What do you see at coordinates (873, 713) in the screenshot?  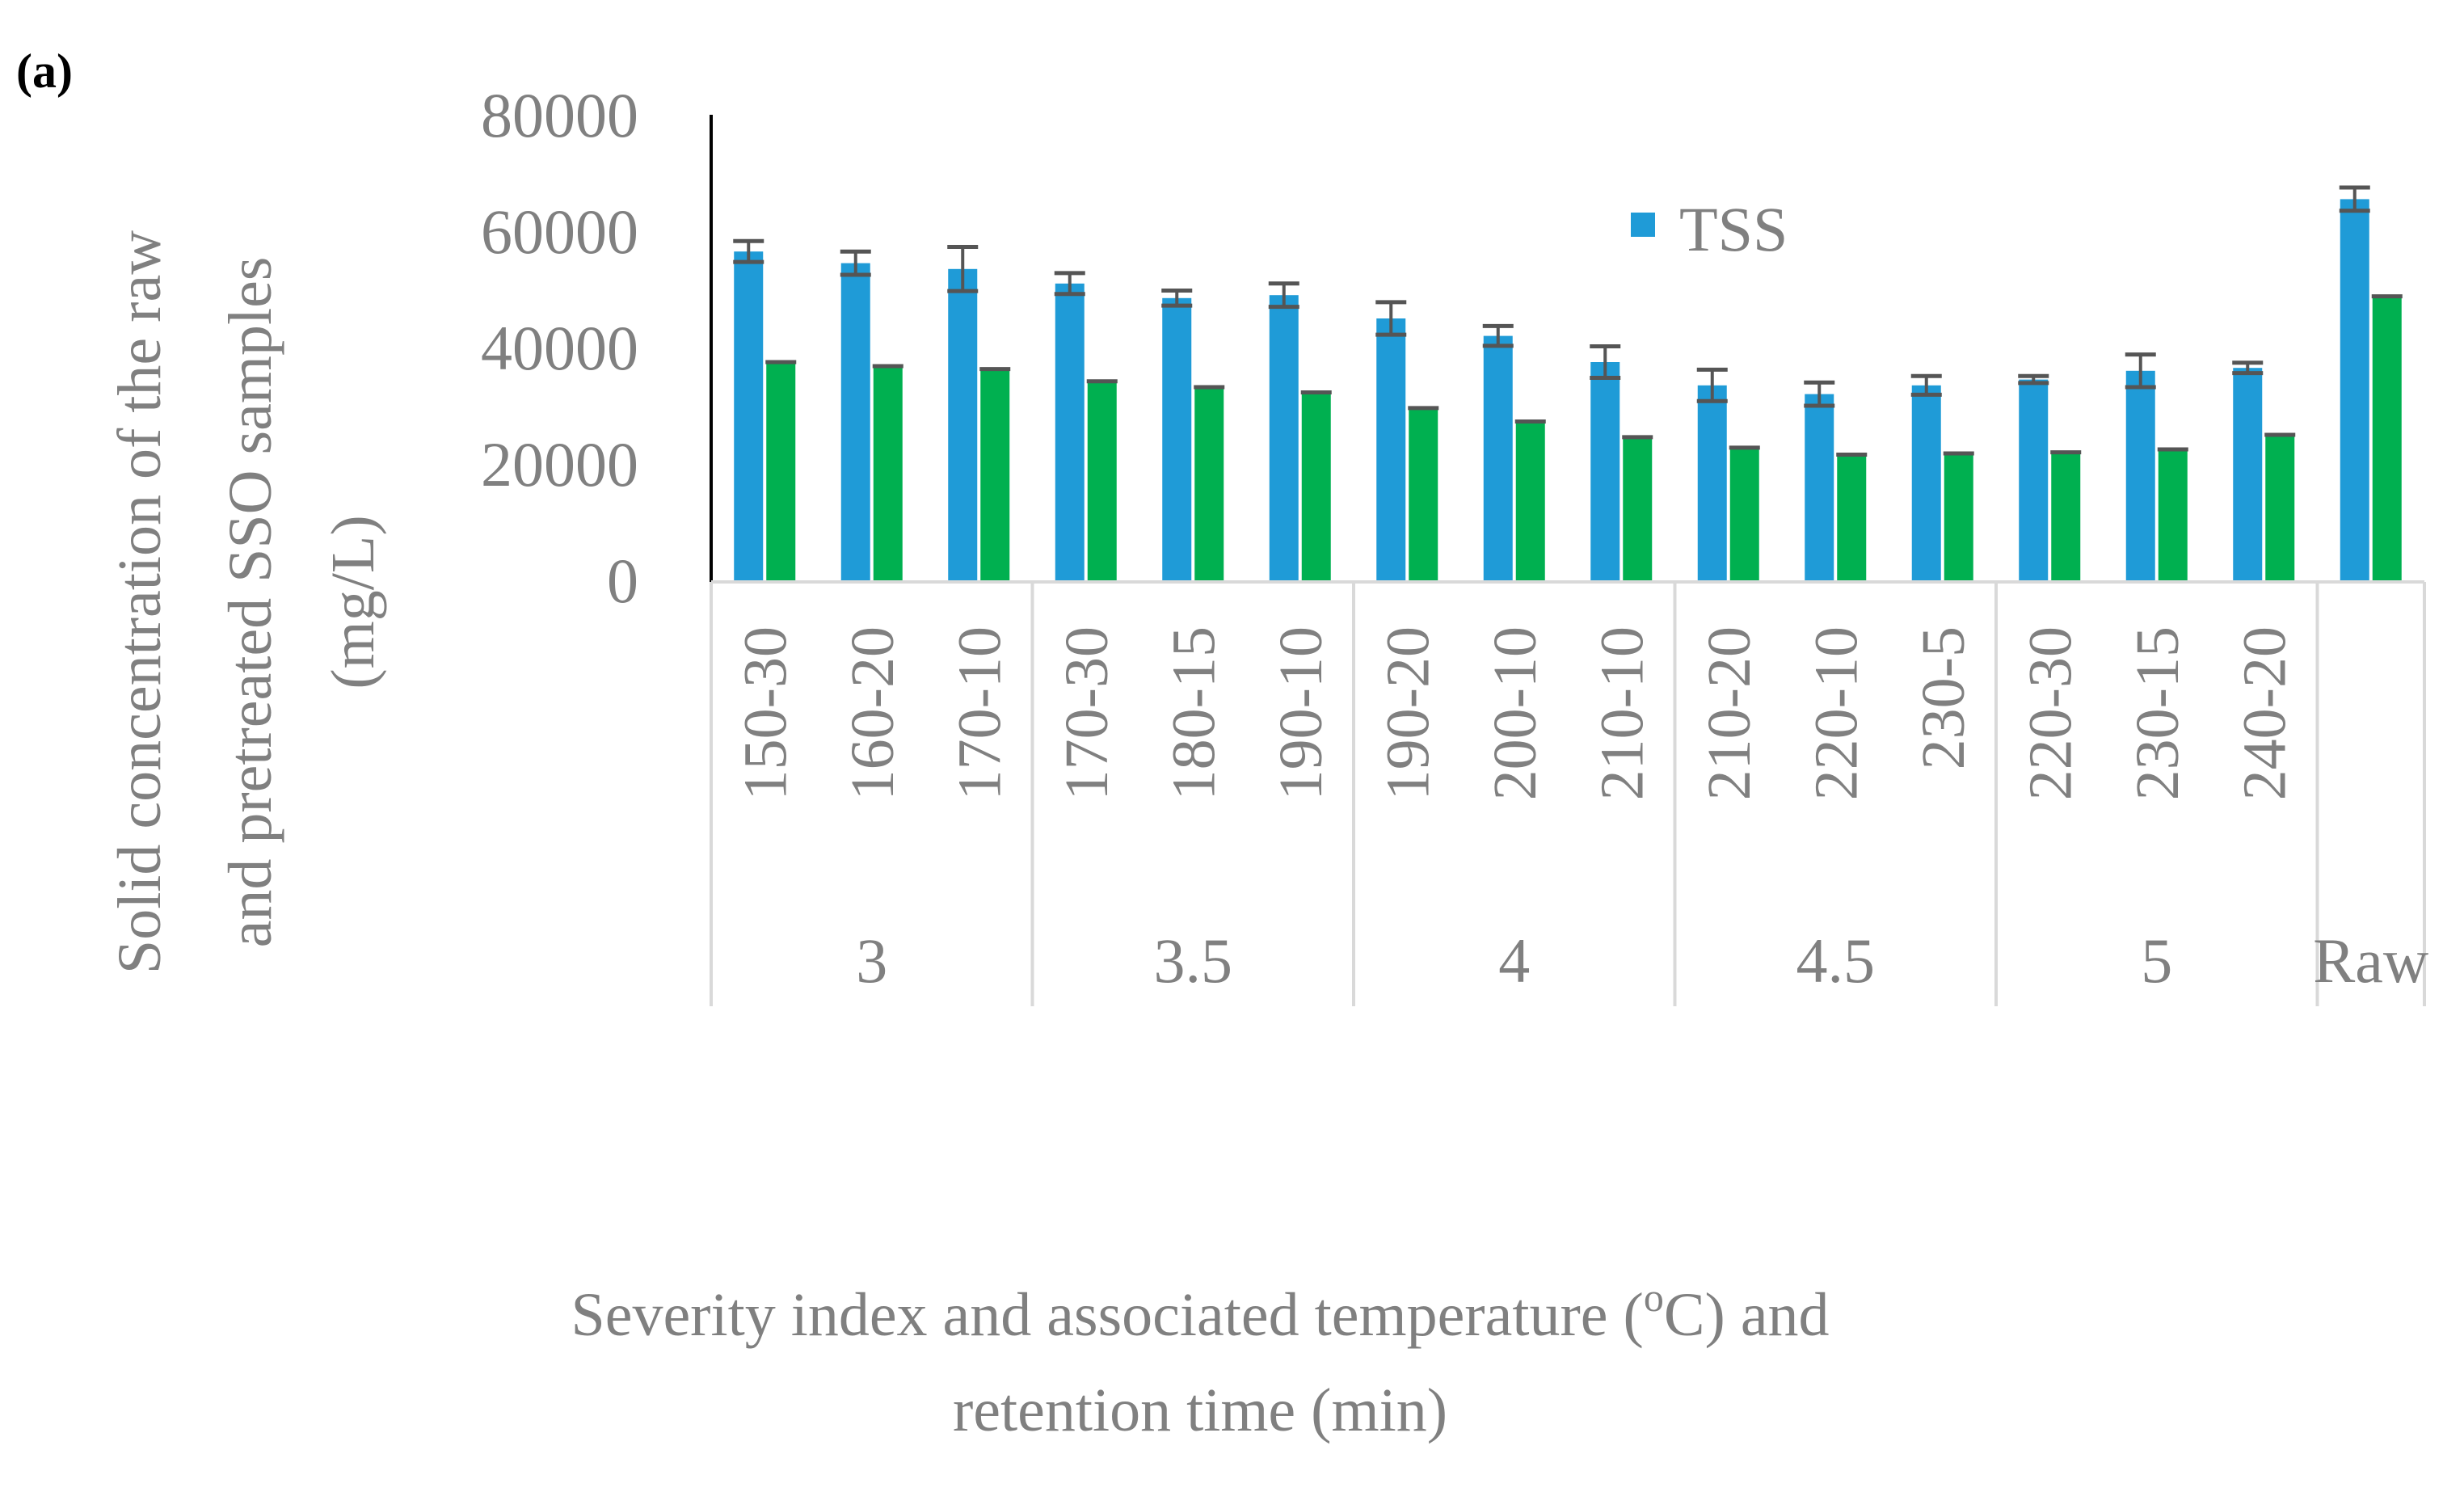 I see `x-tick-label: 160-20` at bounding box center [873, 713].